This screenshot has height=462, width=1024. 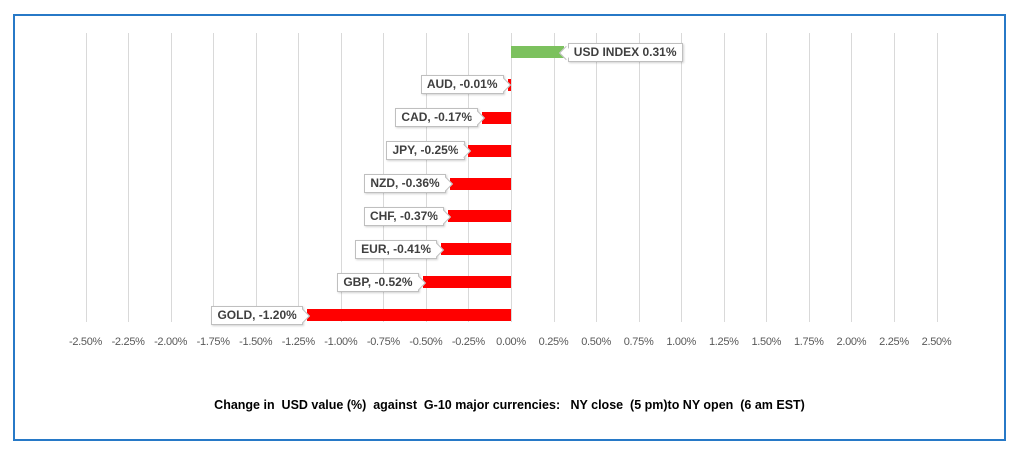 What do you see at coordinates (936, 342) in the screenshot?
I see `x-tick-label: 2.50%` at bounding box center [936, 342].